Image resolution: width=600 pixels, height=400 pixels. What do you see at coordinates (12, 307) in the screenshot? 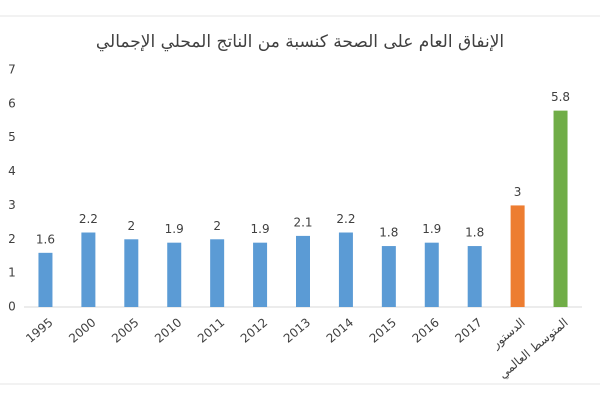
I see `y-tick-label: 0` at bounding box center [12, 307].